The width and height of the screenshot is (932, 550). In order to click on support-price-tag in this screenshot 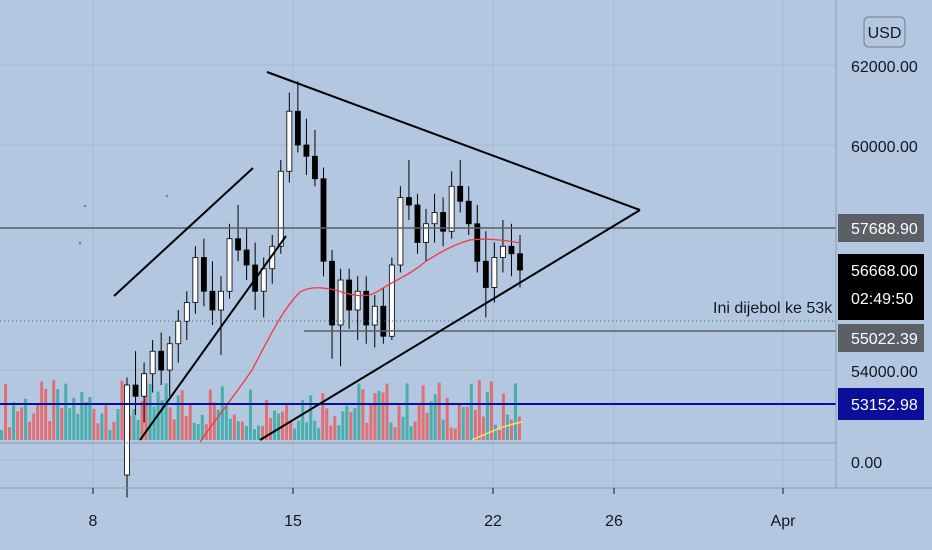, I will do `click(881, 404)`.